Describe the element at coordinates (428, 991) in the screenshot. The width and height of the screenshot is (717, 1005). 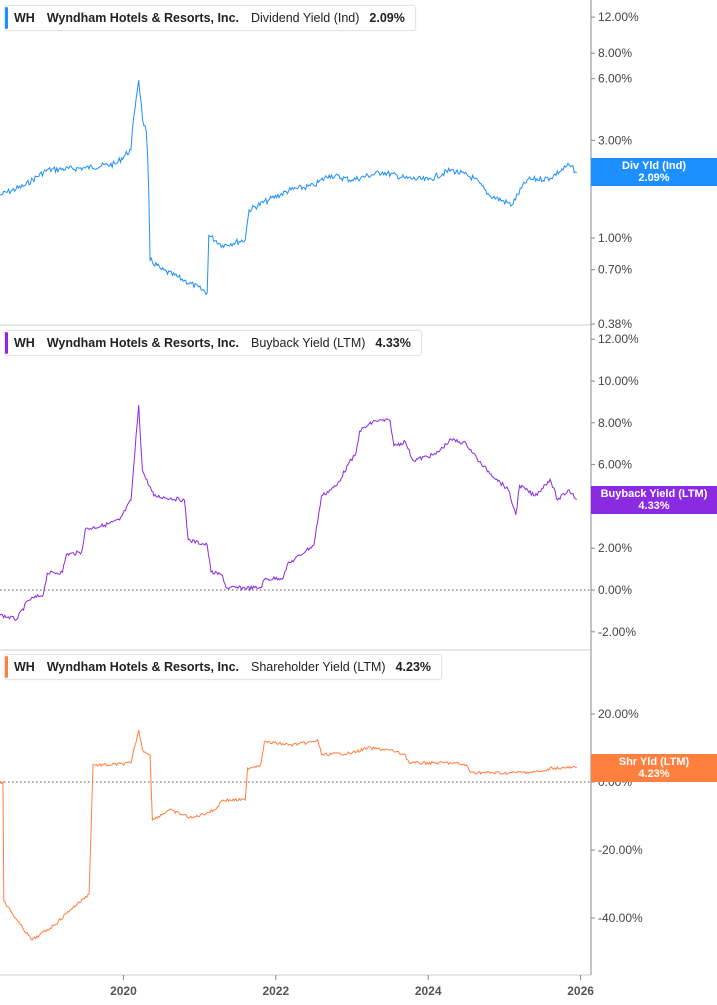
I see `x-tick-label: 2024` at that location.